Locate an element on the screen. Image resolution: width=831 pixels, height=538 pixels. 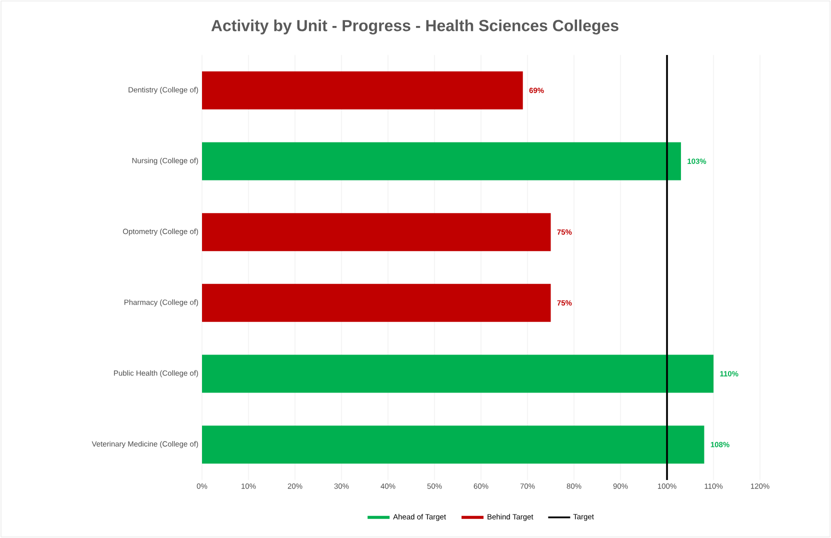
chart-title: Activity by Unit - Progress - Health Sciences Colleges is located at coordinates (414, 26).